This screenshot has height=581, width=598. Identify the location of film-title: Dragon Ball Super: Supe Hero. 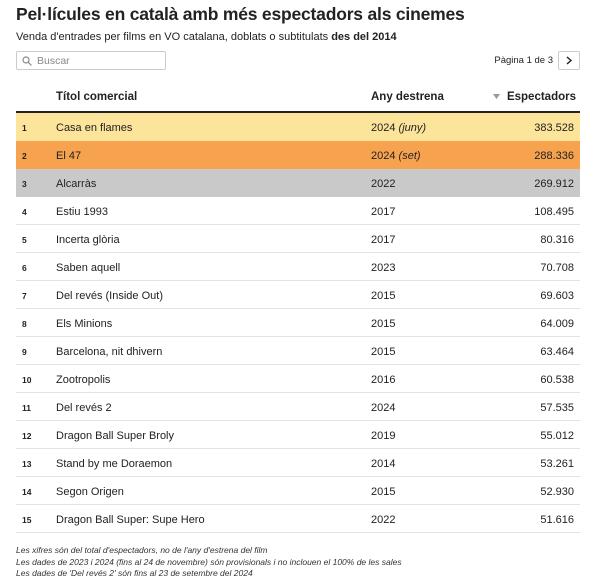
(130, 520).